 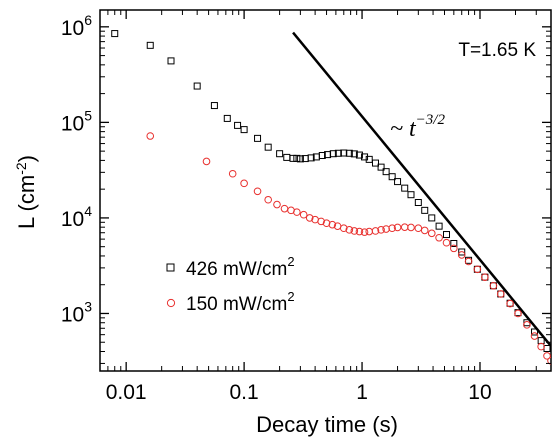 I want to click on legend-label: 426 mW/cm2, so click(x=240, y=267).